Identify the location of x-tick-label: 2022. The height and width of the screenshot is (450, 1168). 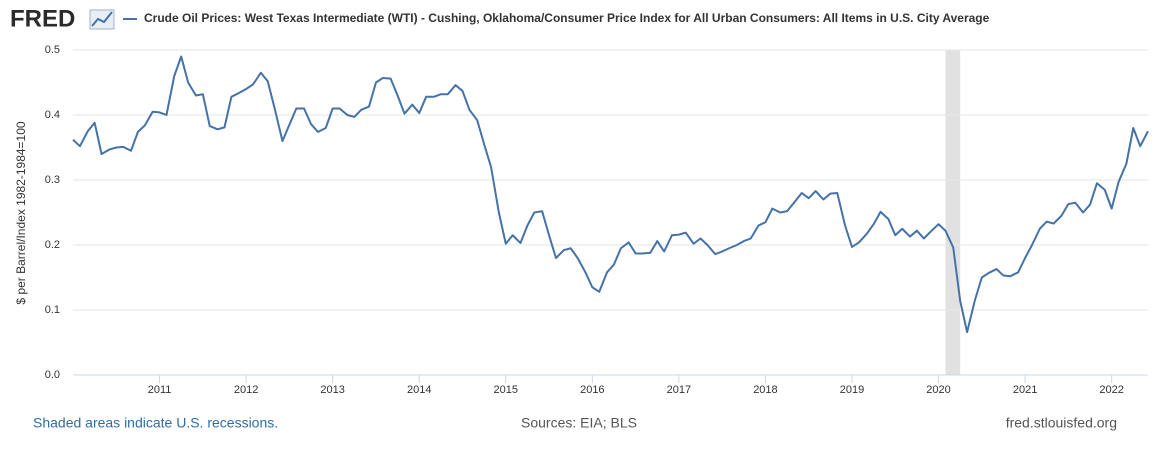
(1111, 390).